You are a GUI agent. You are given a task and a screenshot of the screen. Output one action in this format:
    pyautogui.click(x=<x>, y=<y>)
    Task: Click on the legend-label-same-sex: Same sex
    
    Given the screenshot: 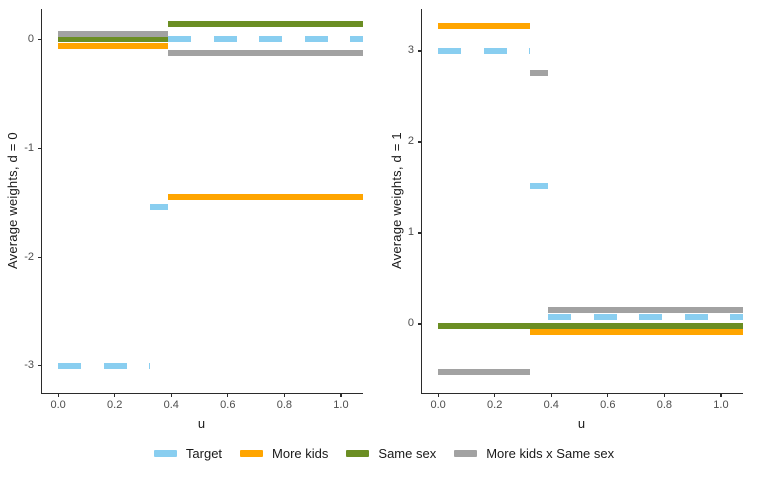 What is the action you would take?
    pyautogui.click(x=407, y=453)
    